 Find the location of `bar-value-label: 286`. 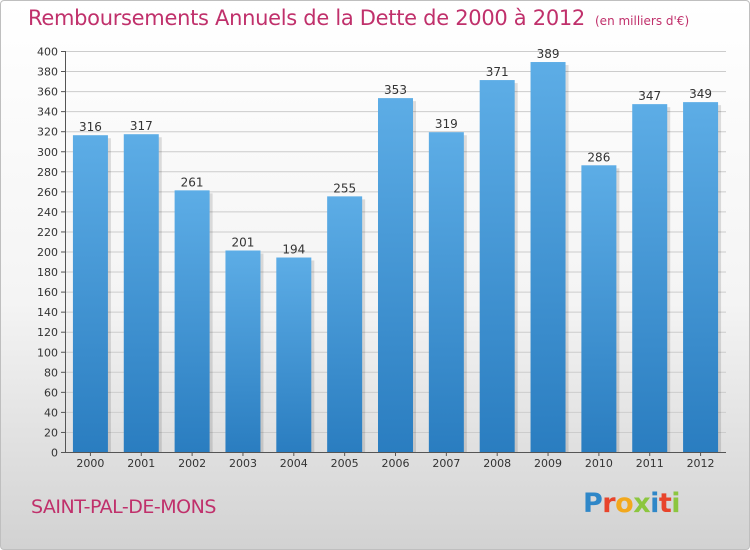

bar-value-label: 286 is located at coordinates (598, 157).